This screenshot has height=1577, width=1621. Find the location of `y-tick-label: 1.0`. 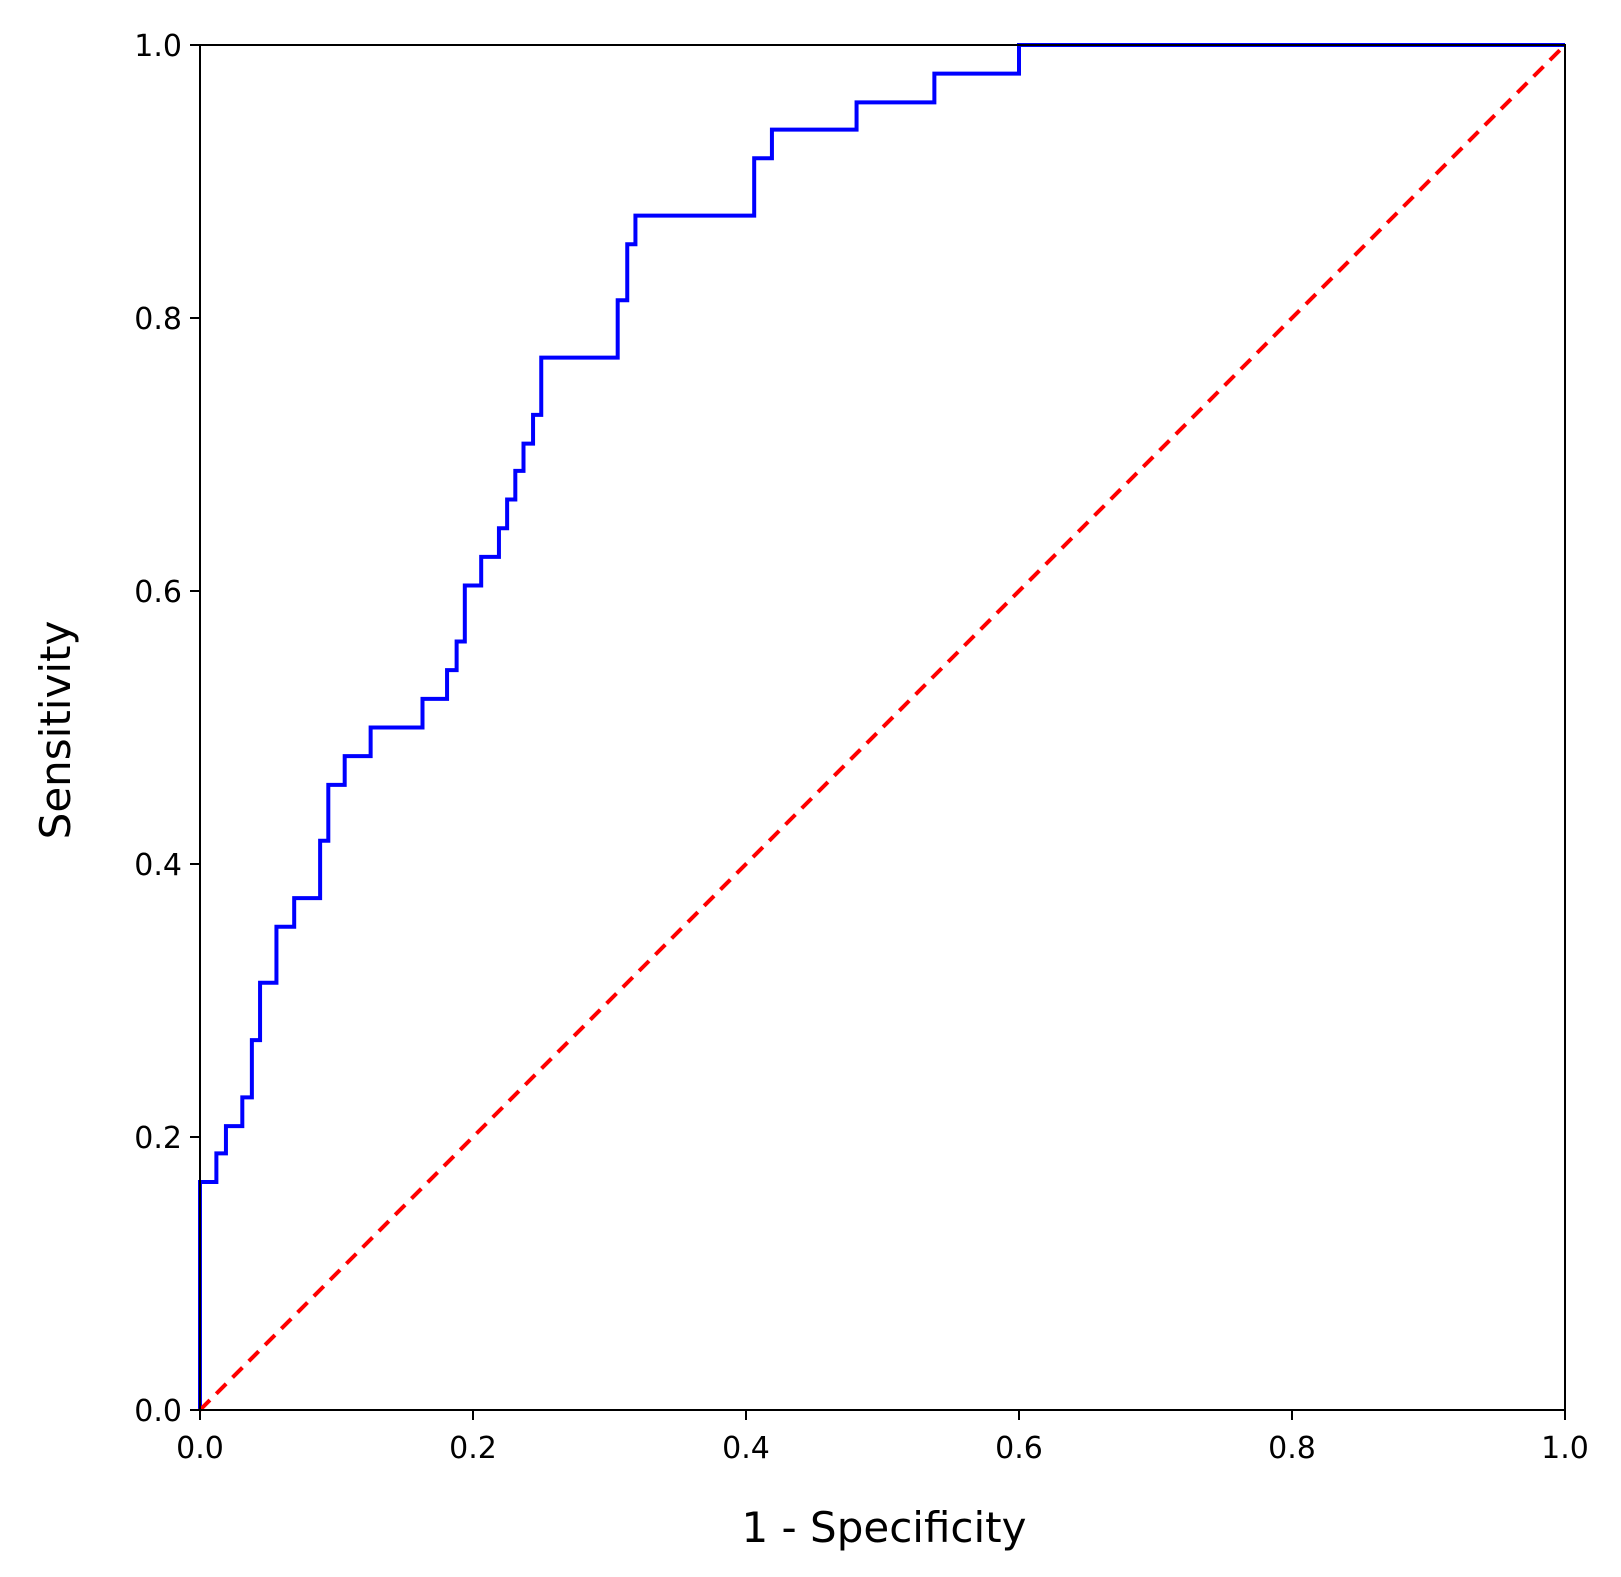

y-tick-label: 1.0 is located at coordinates (158, 46).